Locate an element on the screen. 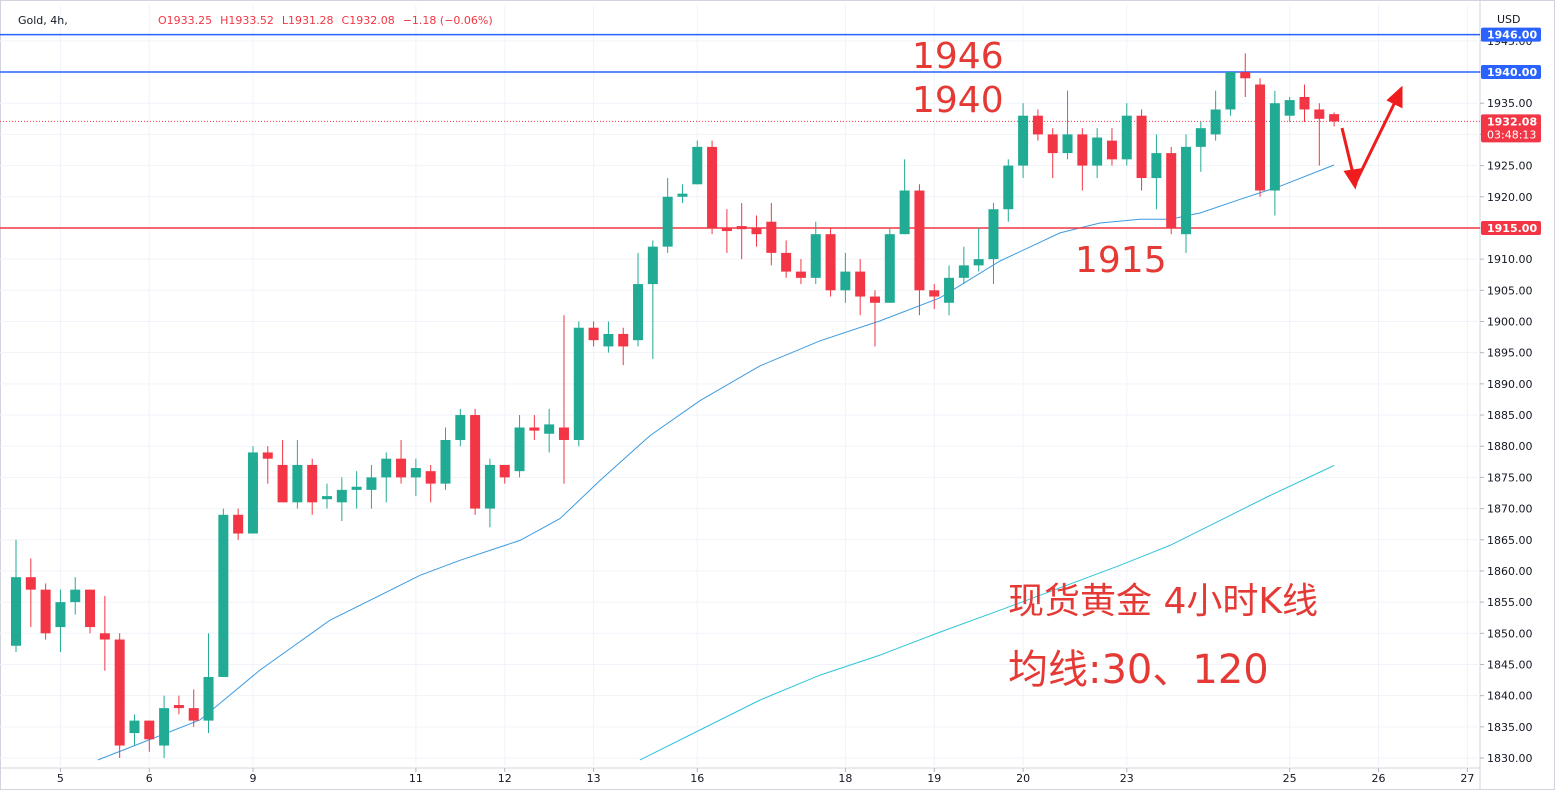 This screenshot has width=1555, height=790. annotation: 1946 is located at coordinates (958, 56).